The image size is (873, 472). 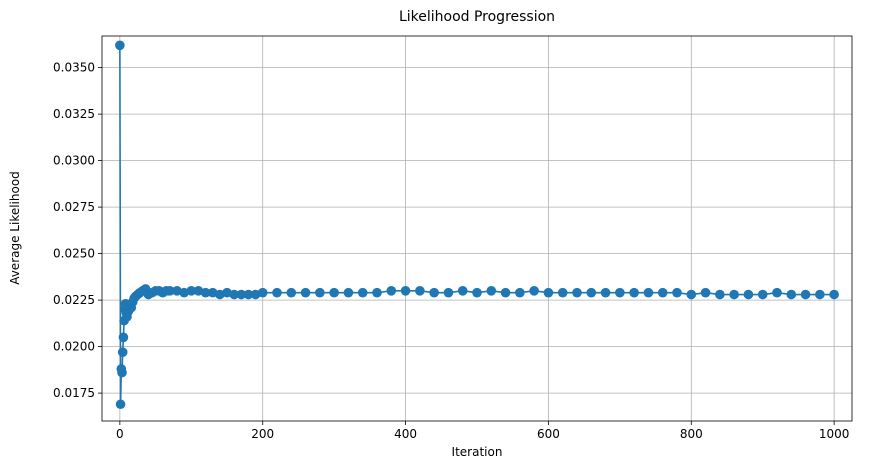 I want to click on y-tick-label: 0.0325, so click(x=74, y=114).